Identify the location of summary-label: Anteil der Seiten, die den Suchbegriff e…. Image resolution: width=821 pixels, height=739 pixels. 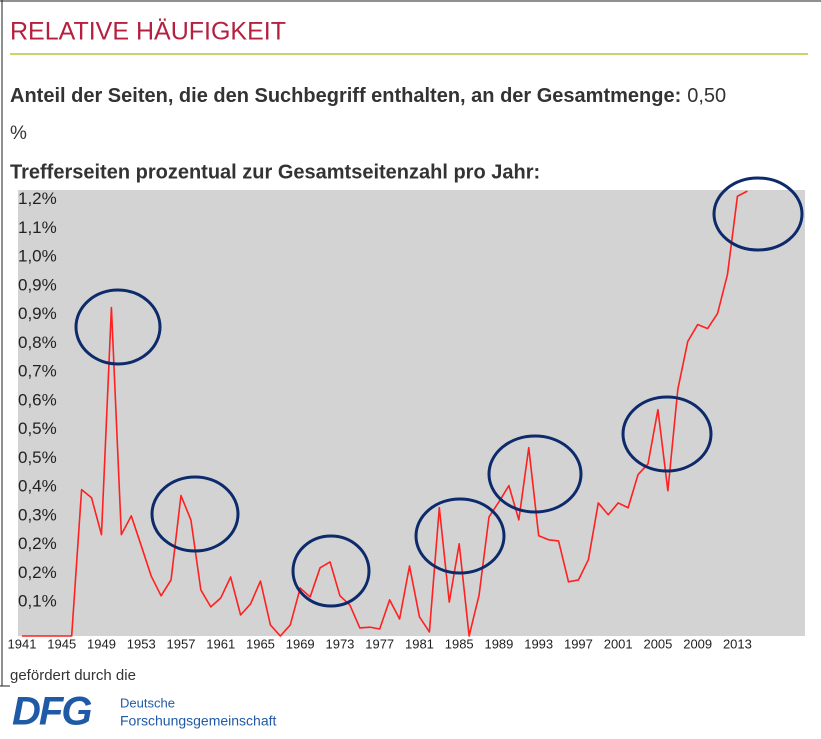
(345, 96).